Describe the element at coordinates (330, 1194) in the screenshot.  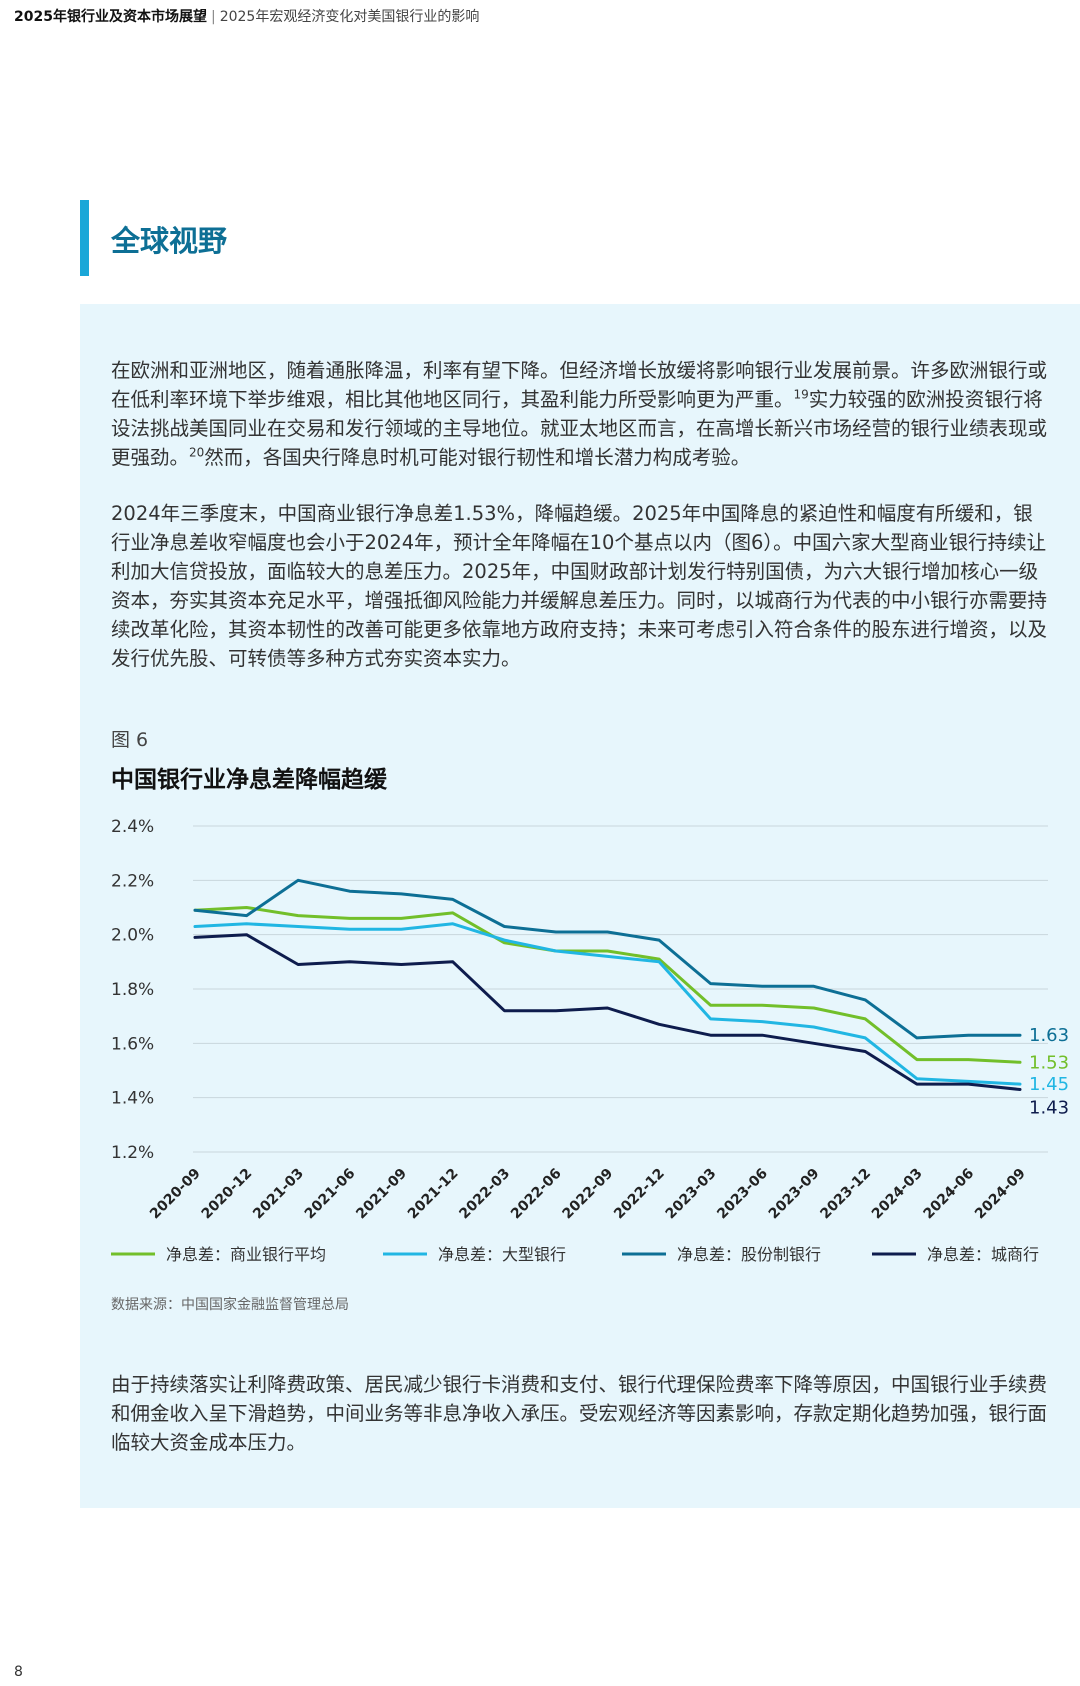
I see `x-tick-label: 2021-06` at that location.